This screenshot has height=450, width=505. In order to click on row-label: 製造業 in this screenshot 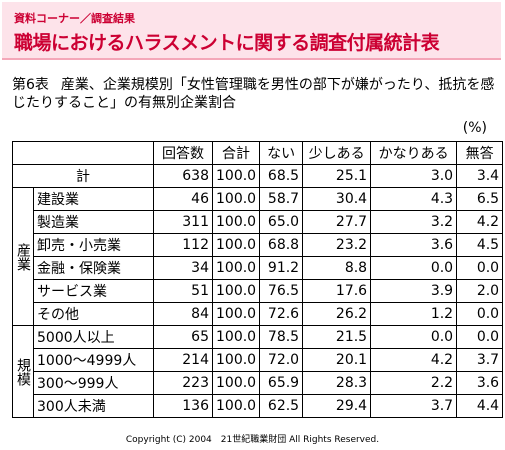, I will do `click(93, 222)`.